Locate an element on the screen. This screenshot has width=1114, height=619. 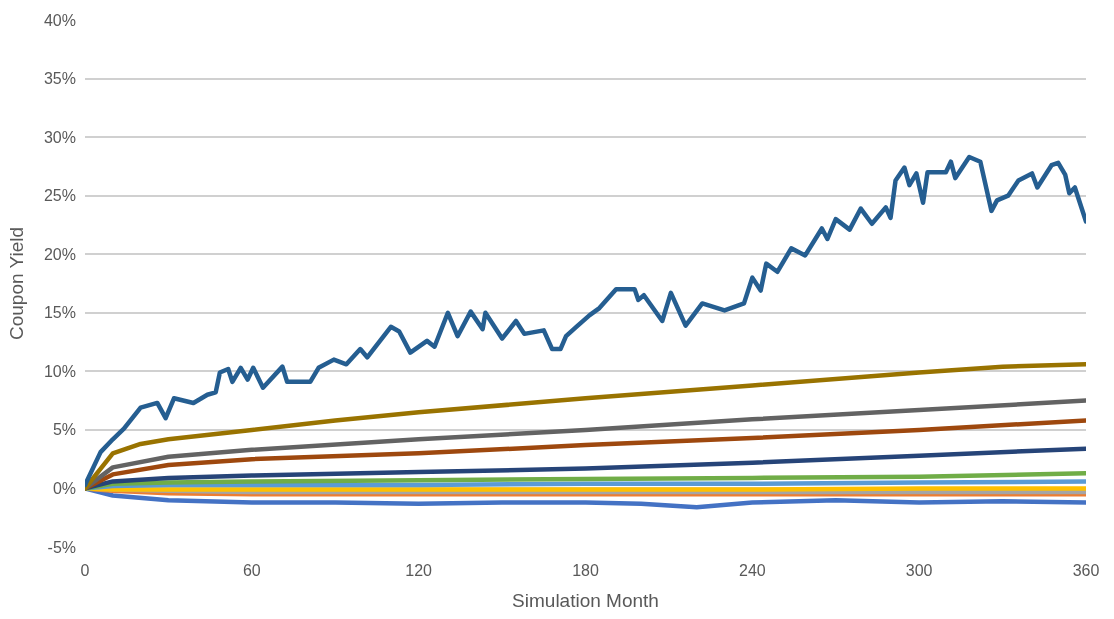
x-tick-label: 360 is located at coordinates (1086, 570).